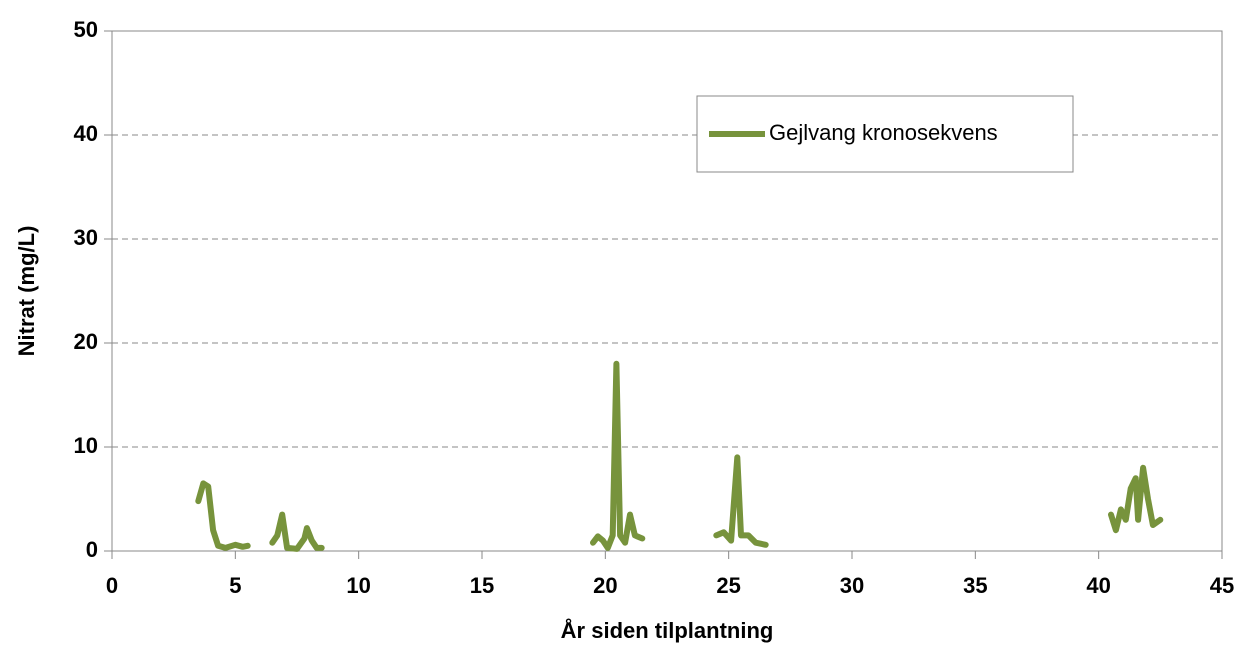  Describe the element at coordinates (86, 445) in the screenshot. I see `y-tick-label: 10` at that location.